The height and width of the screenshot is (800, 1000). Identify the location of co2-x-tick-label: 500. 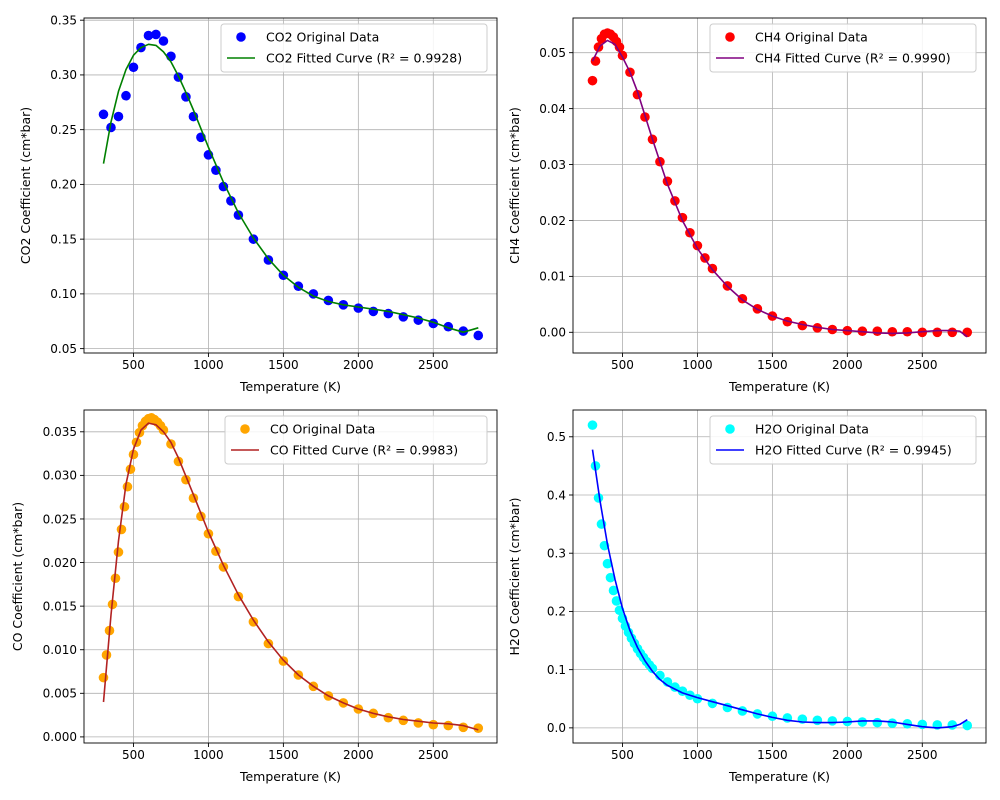
(133, 365).